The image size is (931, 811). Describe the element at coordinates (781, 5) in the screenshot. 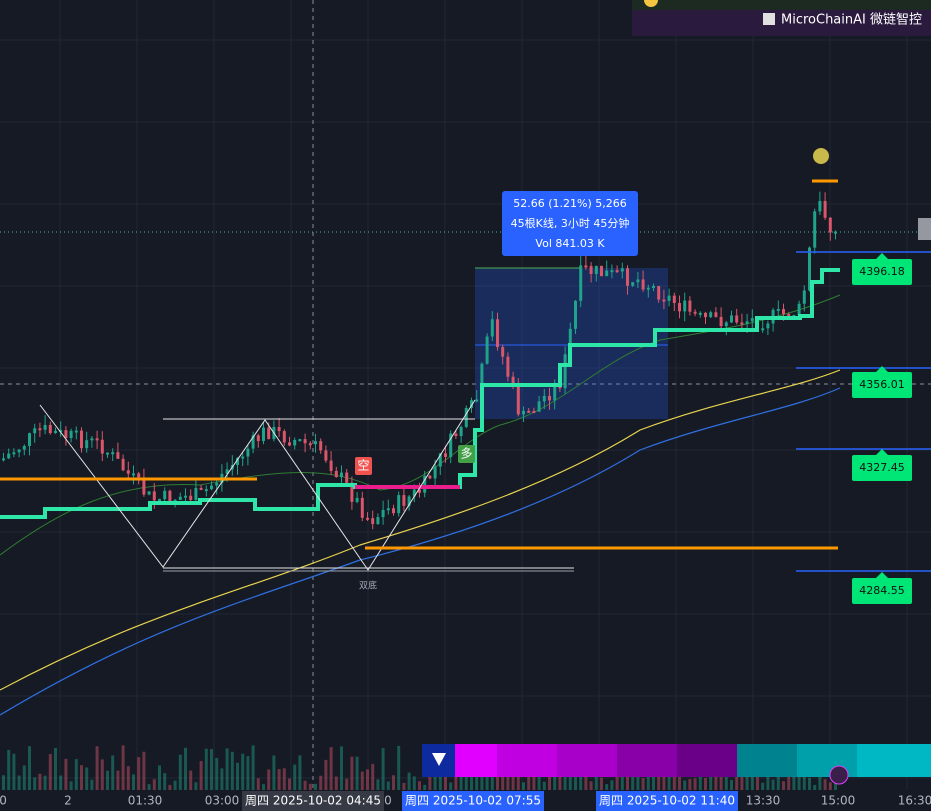

I see `brand-panel-top` at that location.